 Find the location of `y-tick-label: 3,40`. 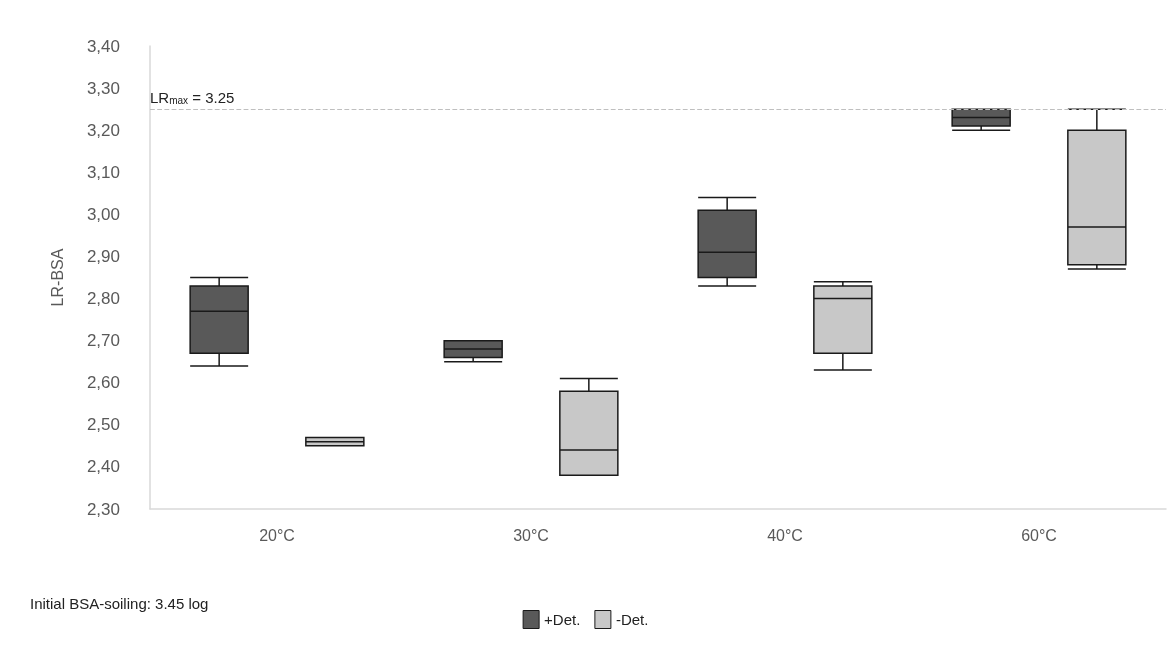

y-tick-label: 3,40 is located at coordinates (103, 46).